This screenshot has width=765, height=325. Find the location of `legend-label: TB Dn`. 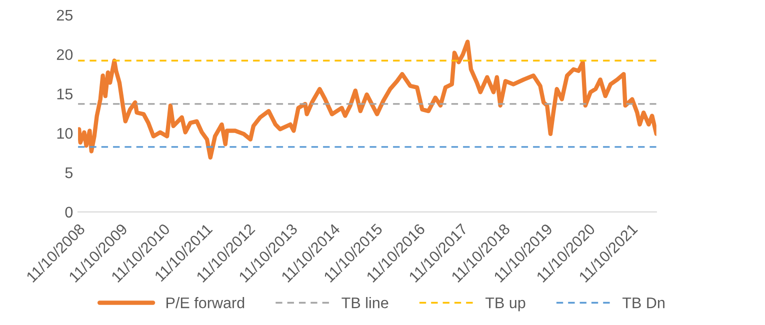

legend-label: TB Dn is located at coordinates (643, 303).